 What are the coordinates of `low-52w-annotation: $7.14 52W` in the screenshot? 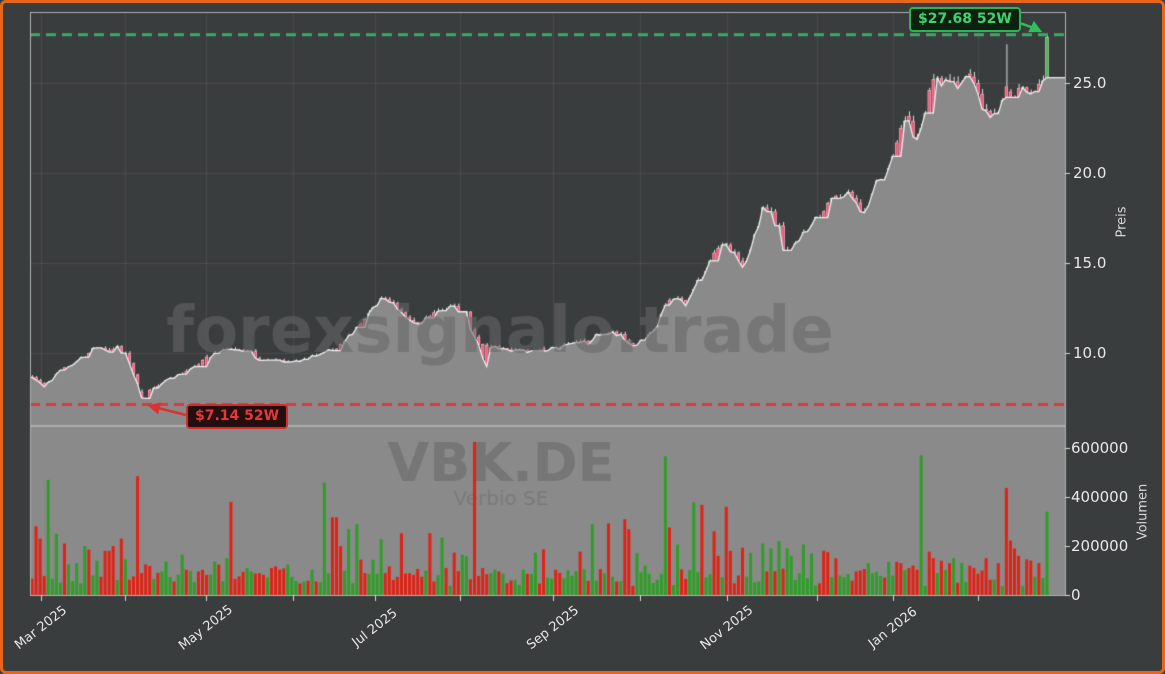 It's located at (237, 416).